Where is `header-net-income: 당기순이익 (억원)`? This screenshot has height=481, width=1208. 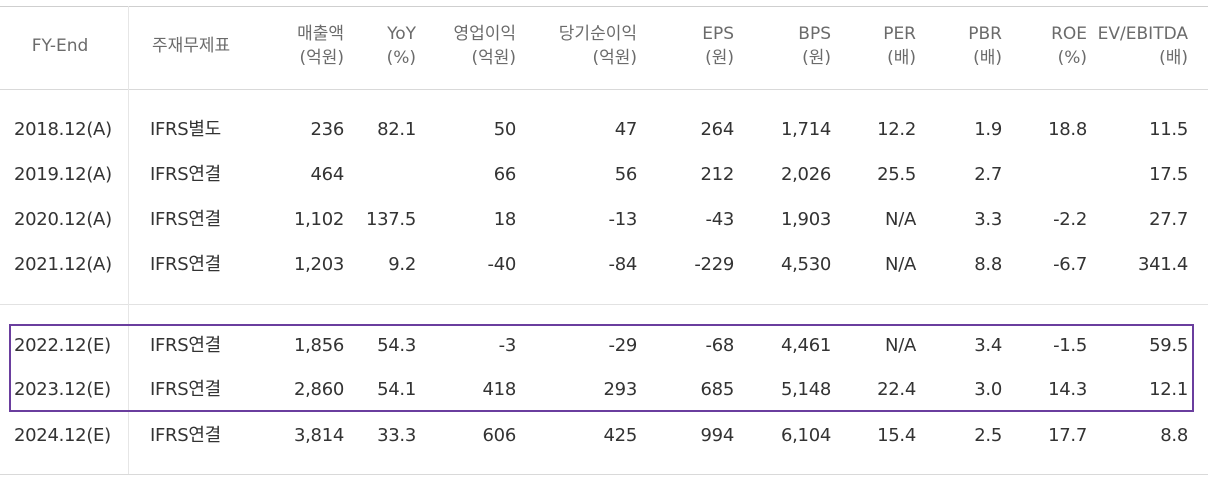
header-net-income: 당기순이익 (억원) is located at coordinates (578, 46).